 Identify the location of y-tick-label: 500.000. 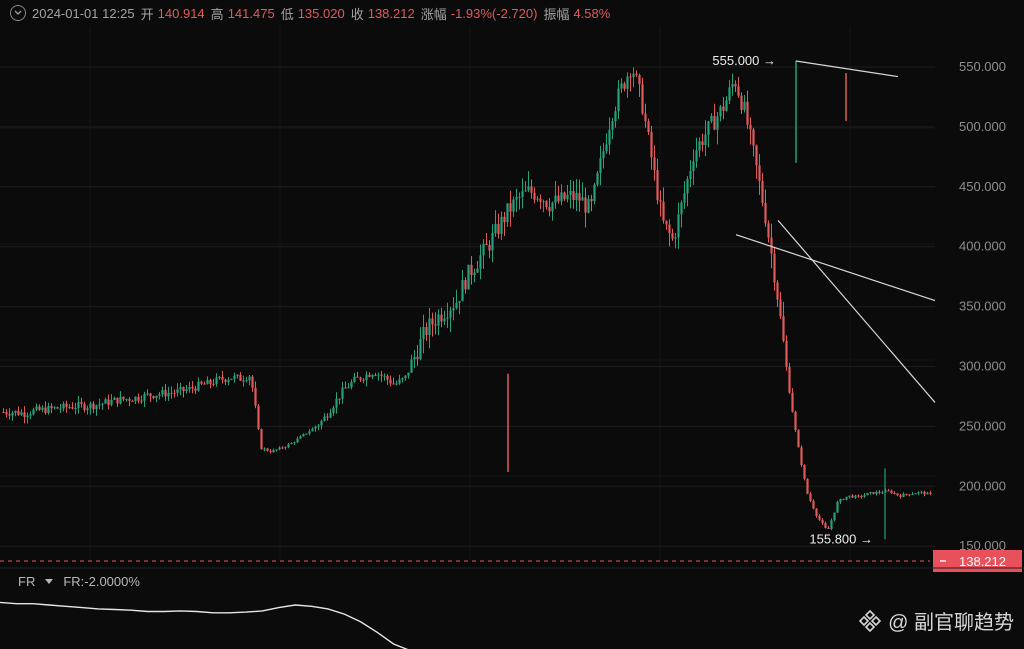
(982, 126).